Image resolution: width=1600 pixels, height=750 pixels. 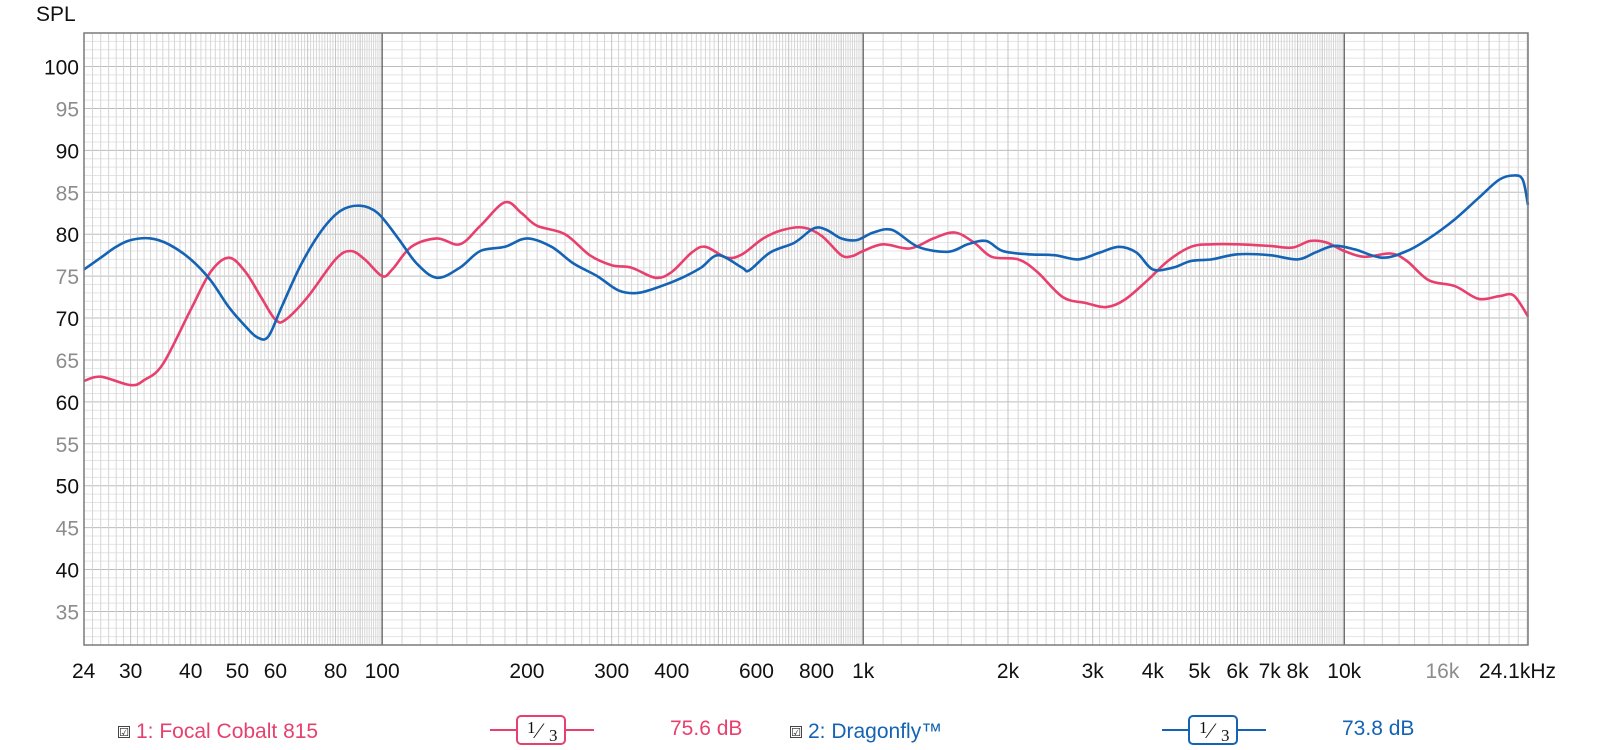 I want to click on y-tick-label: 65, so click(x=67, y=361).